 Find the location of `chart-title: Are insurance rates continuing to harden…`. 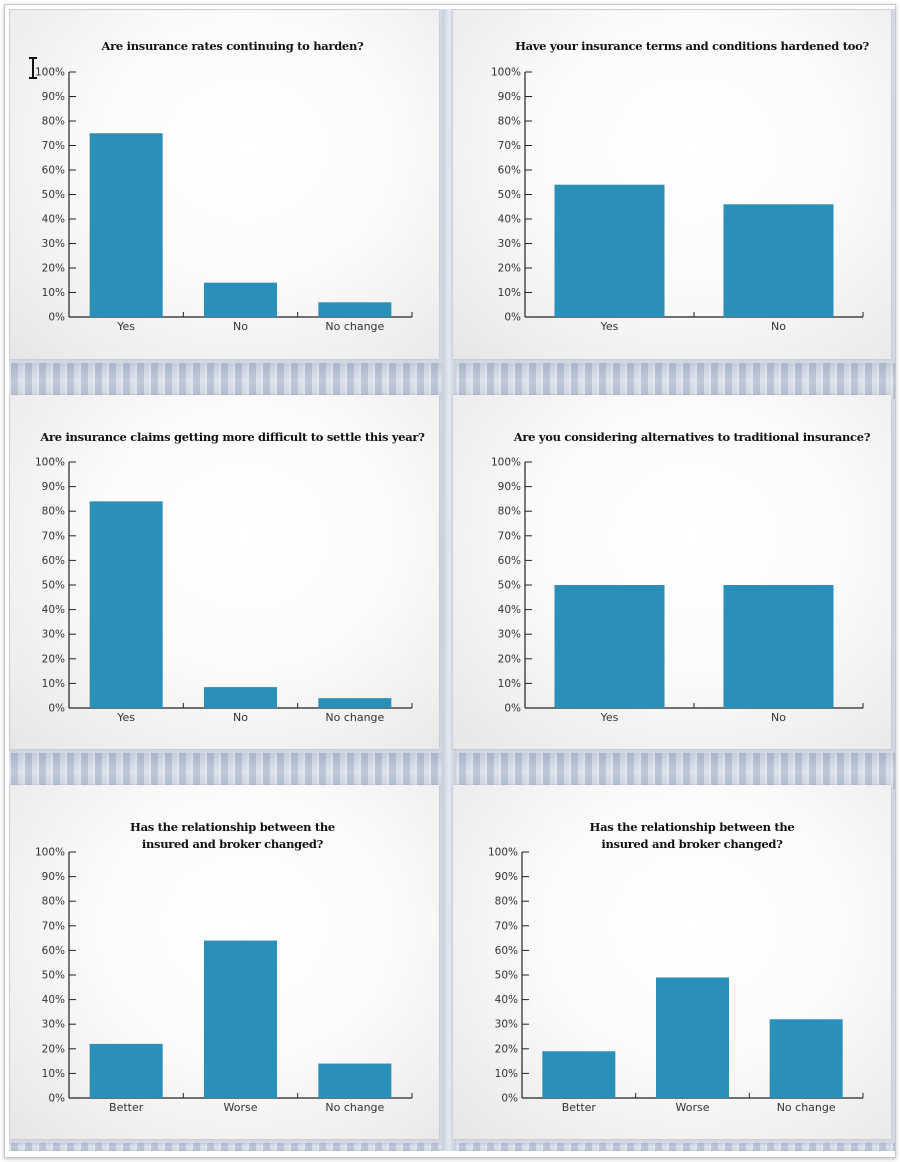

chart-title: Are insurance rates continuing to harden… is located at coordinates (232, 46).